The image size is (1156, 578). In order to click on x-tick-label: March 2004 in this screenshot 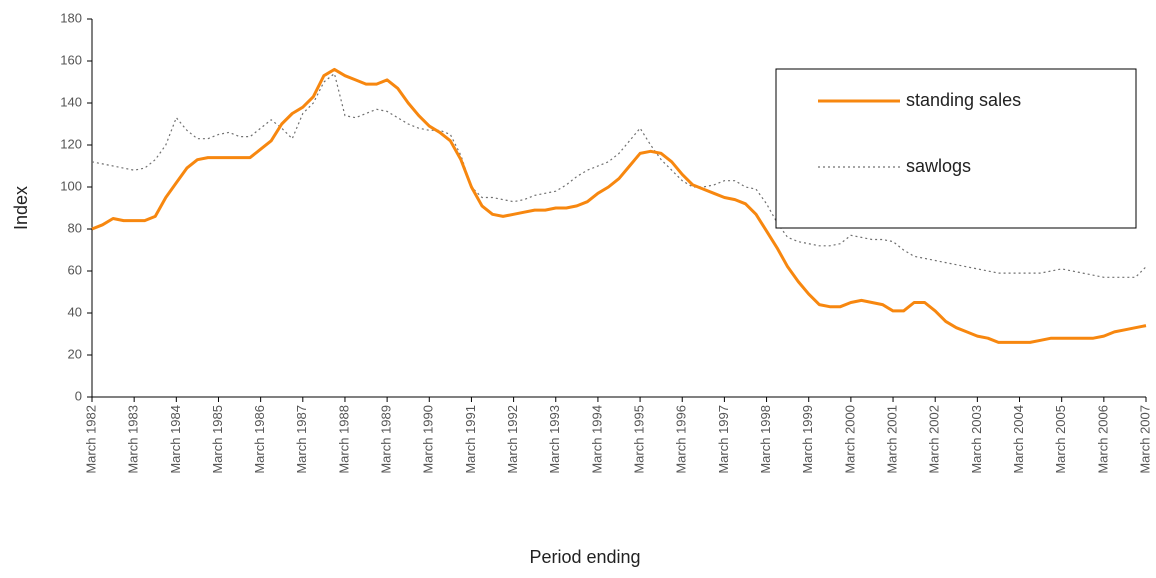, I will do `click(1018, 439)`.